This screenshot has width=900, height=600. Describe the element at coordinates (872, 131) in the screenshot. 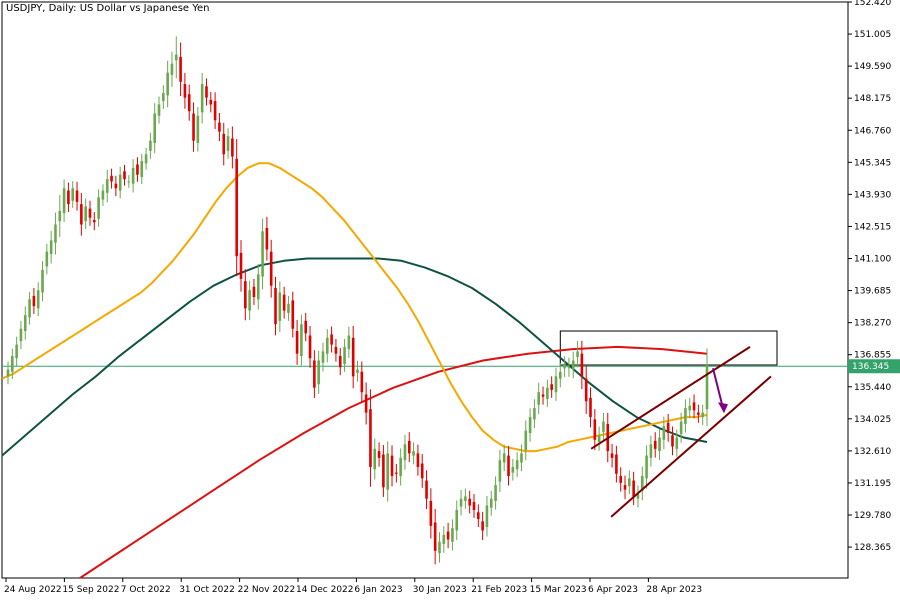

I see `y-tick-label: 146.760` at that location.